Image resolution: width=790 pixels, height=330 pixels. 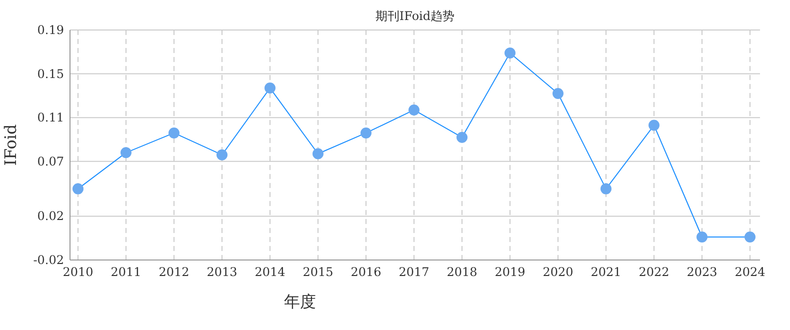 I want to click on y-tick-label: 0.07, so click(x=50, y=161).